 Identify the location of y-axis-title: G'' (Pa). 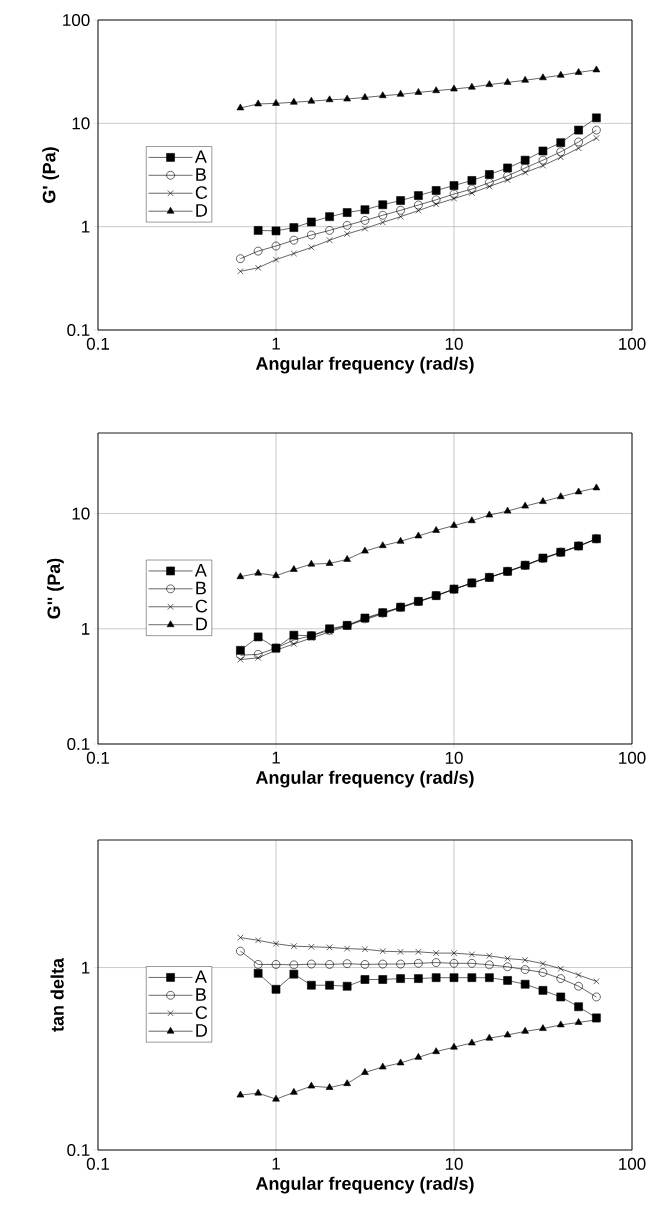
(55, 588).